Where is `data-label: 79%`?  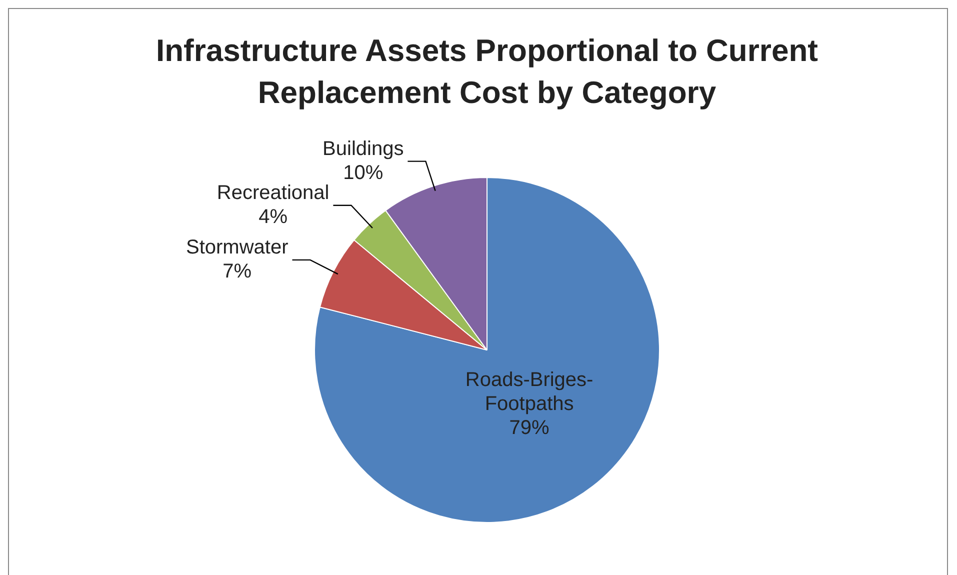 data-label: 79% is located at coordinates (529, 428).